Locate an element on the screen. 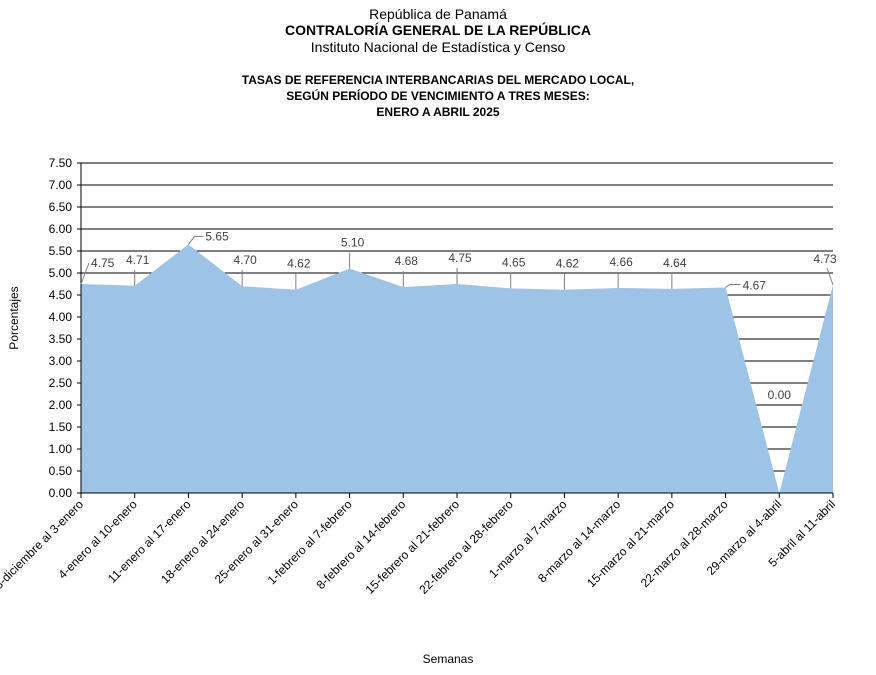  data-label: 5.10 is located at coordinates (353, 243).